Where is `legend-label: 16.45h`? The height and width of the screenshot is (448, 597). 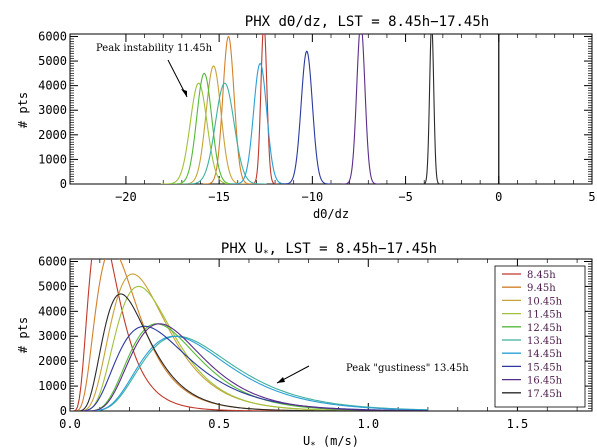 legend-label: 16.45h is located at coordinates (545, 381).